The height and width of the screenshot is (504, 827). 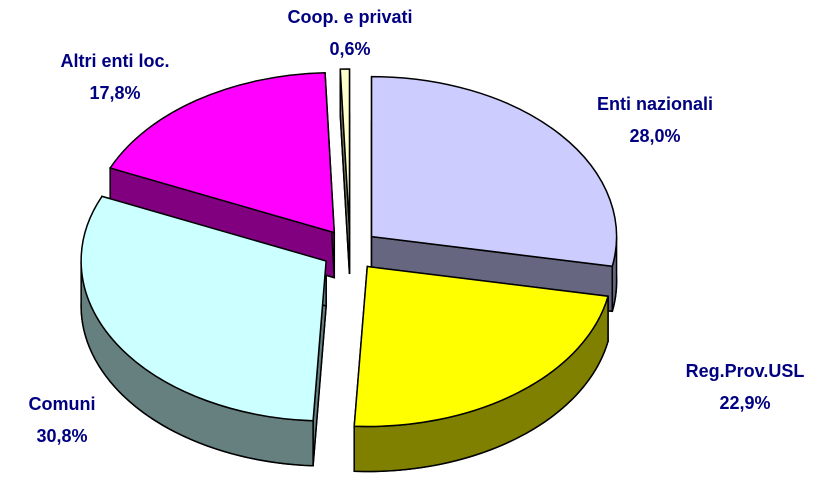 I want to click on slice-label: Enti nazionali, so click(x=655, y=104).